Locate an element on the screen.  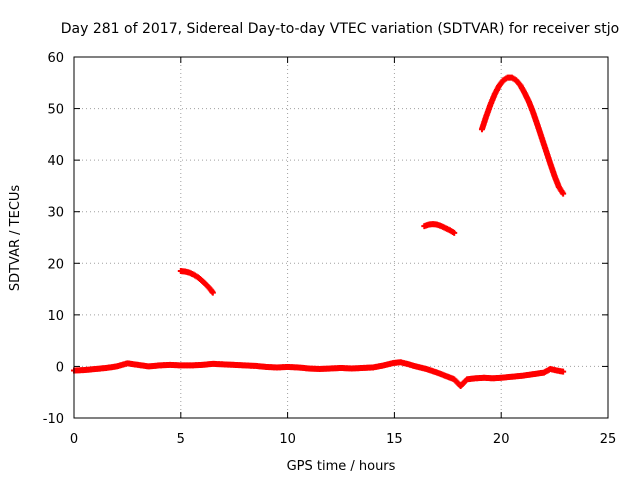
y-tick-label: -10 is located at coordinates (53, 419).